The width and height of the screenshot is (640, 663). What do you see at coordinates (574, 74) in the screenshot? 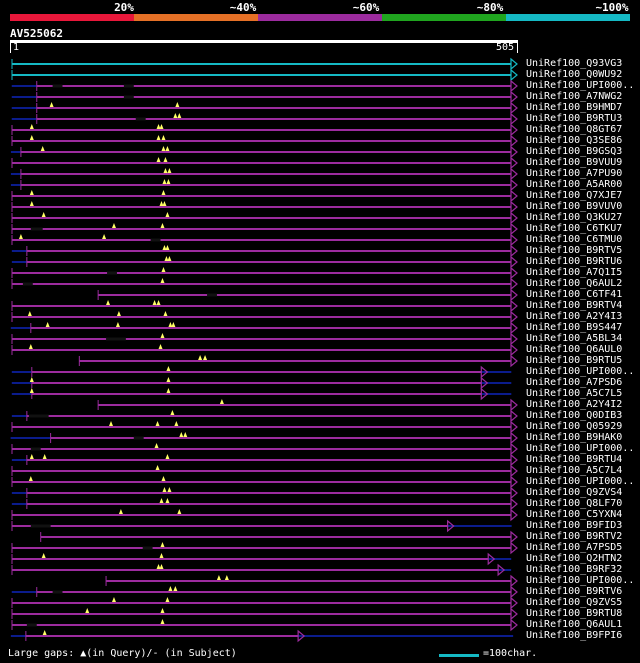
I see `hit-label: UniRef100_Q0WU92` at bounding box center [574, 74].